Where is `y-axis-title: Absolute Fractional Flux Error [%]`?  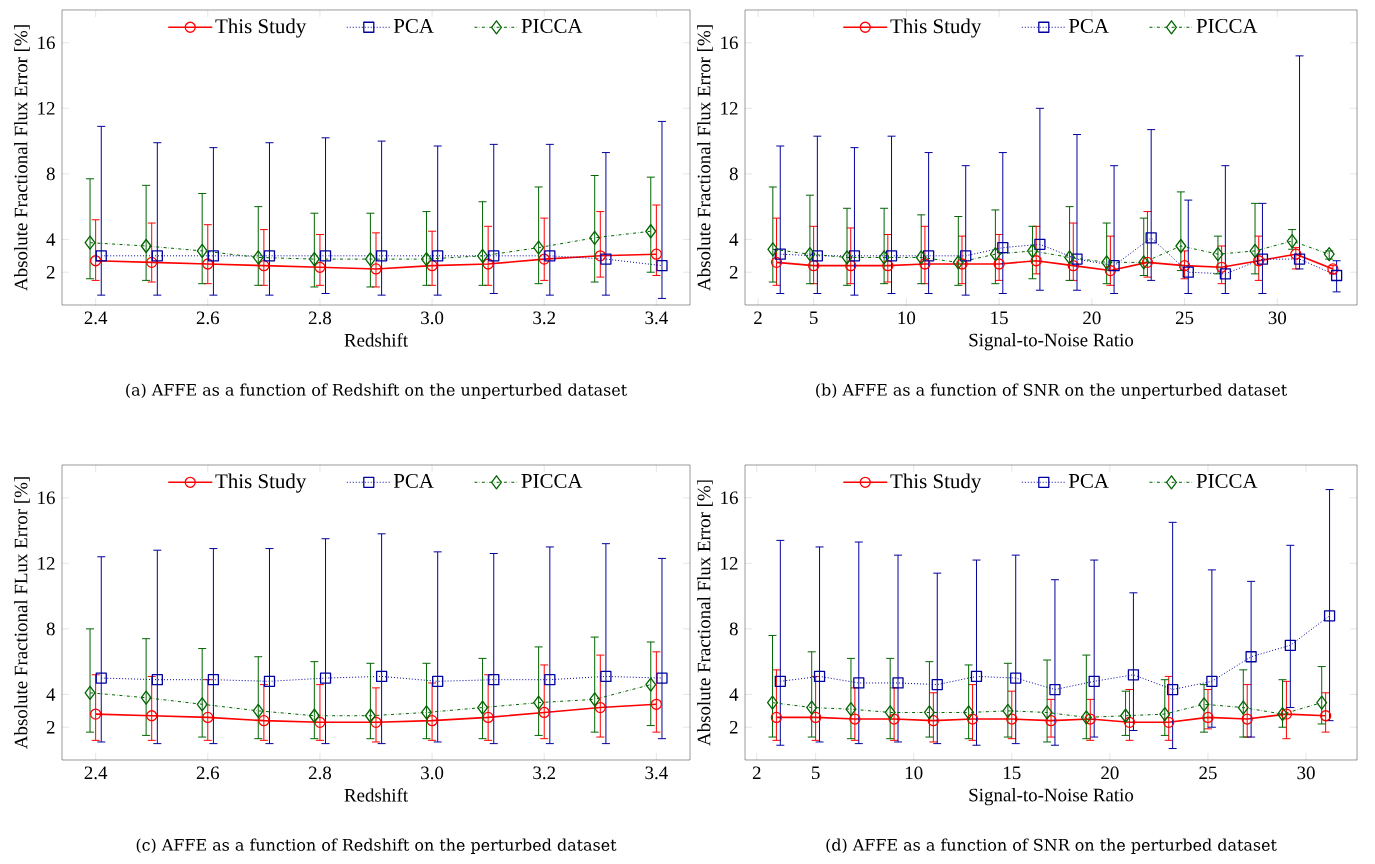 y-axis-title: Absolute Fractional Flux Error [%] is located at coordinates (22, 158).